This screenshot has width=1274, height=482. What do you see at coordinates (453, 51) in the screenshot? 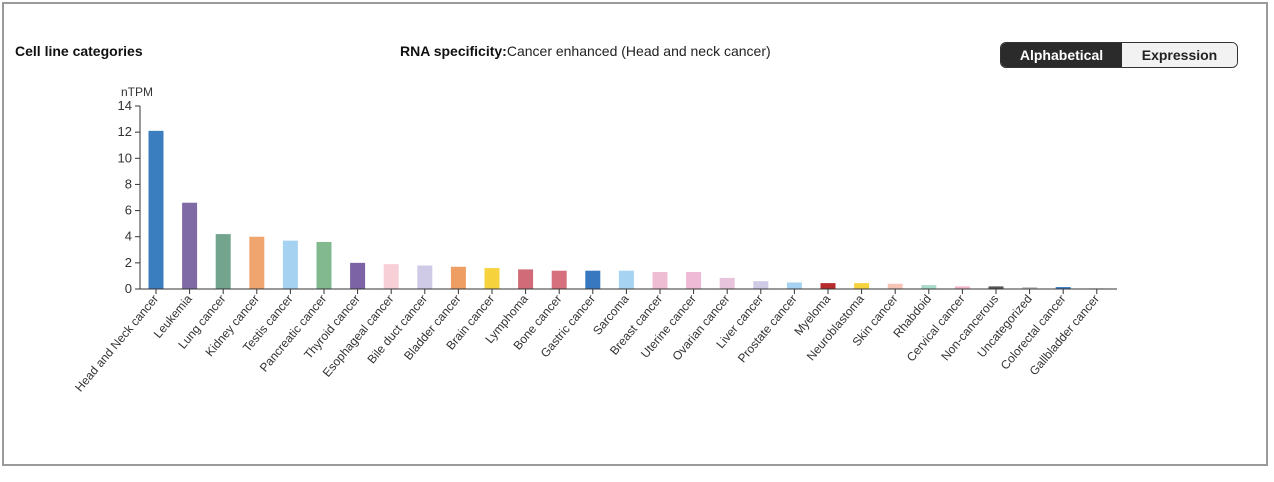
I see `rna-specificity-label: RNA specificity:` at bounding box center [453, 51].